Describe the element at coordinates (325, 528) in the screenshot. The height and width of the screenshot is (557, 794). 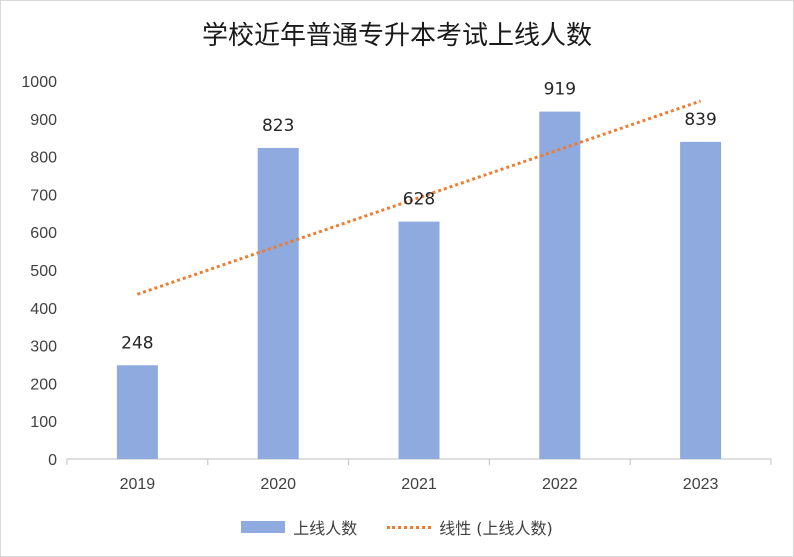
I see `legend-series-label: 上线人数` at that location.